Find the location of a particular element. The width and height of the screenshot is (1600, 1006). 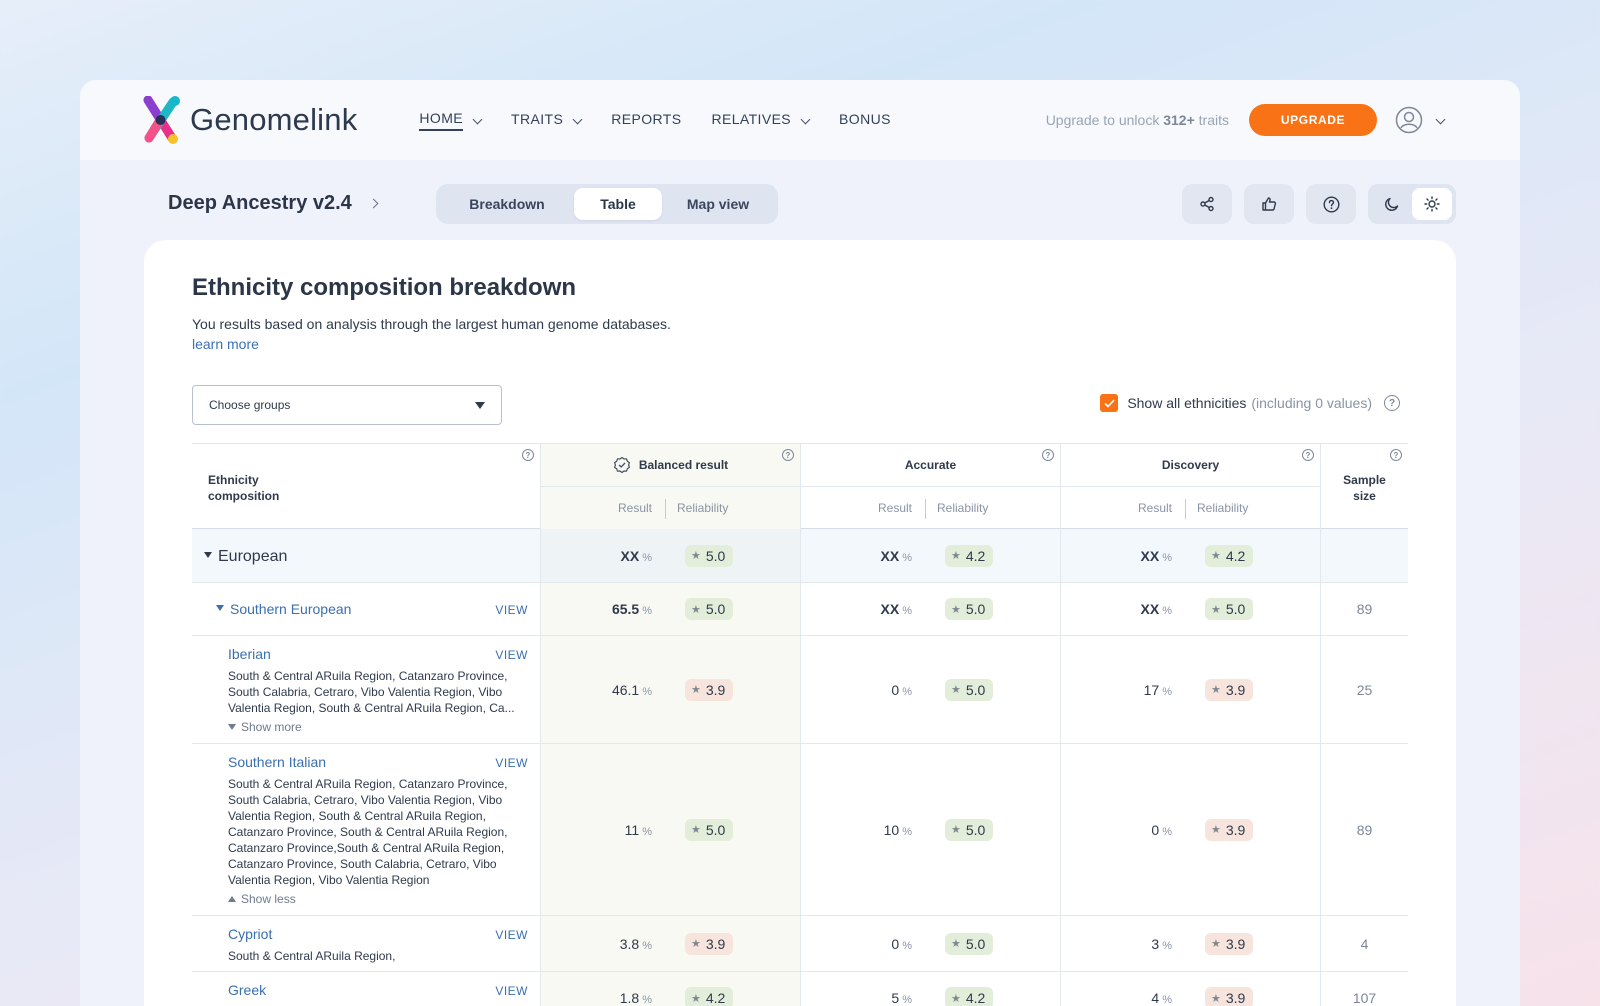

like-button is located at coordinates (1269, 204).